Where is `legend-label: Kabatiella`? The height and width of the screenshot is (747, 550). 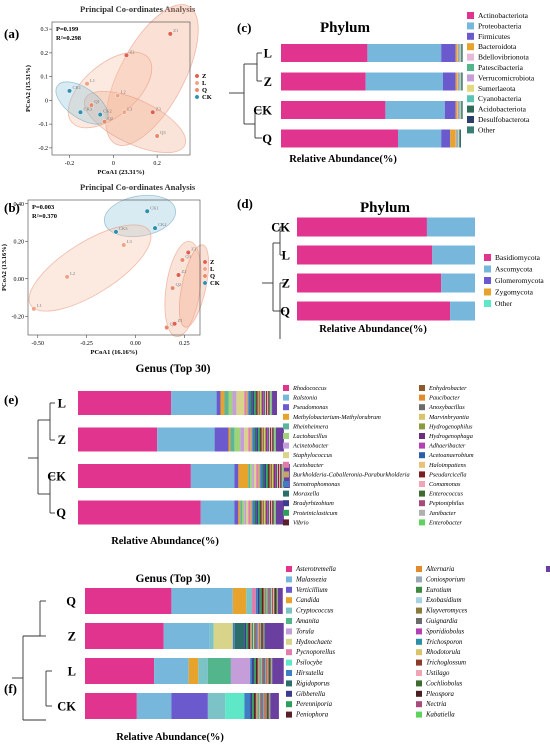 legend-label: Kabatiella is located at coordinates (440, 715).